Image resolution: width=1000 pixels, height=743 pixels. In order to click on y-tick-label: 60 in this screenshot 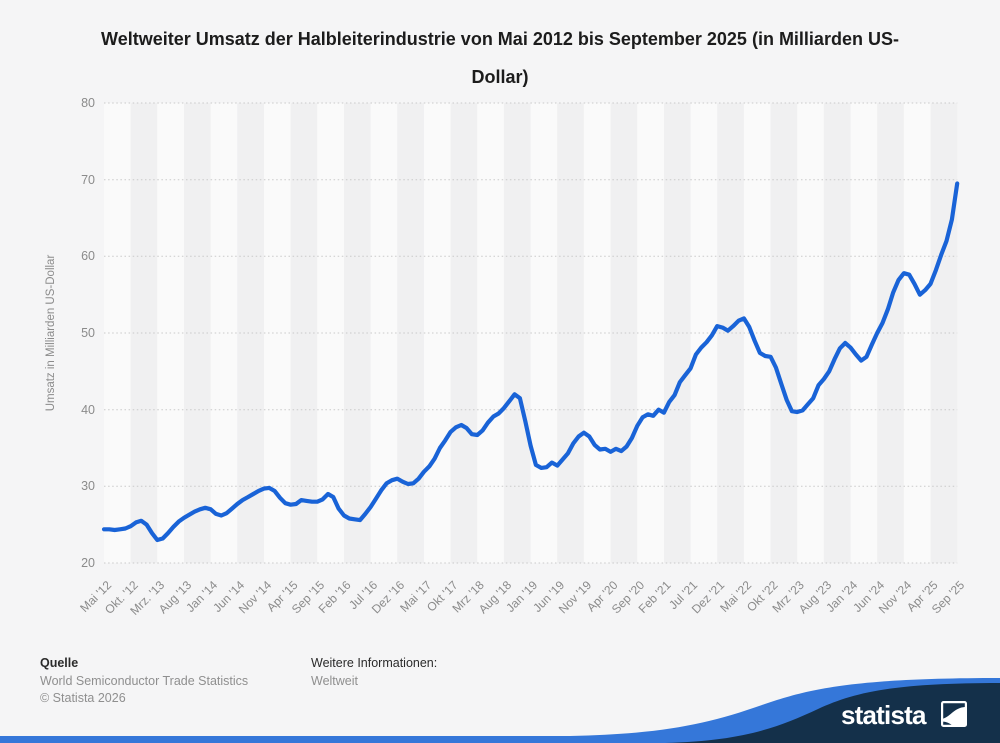, I will do `click(88, 256)`.